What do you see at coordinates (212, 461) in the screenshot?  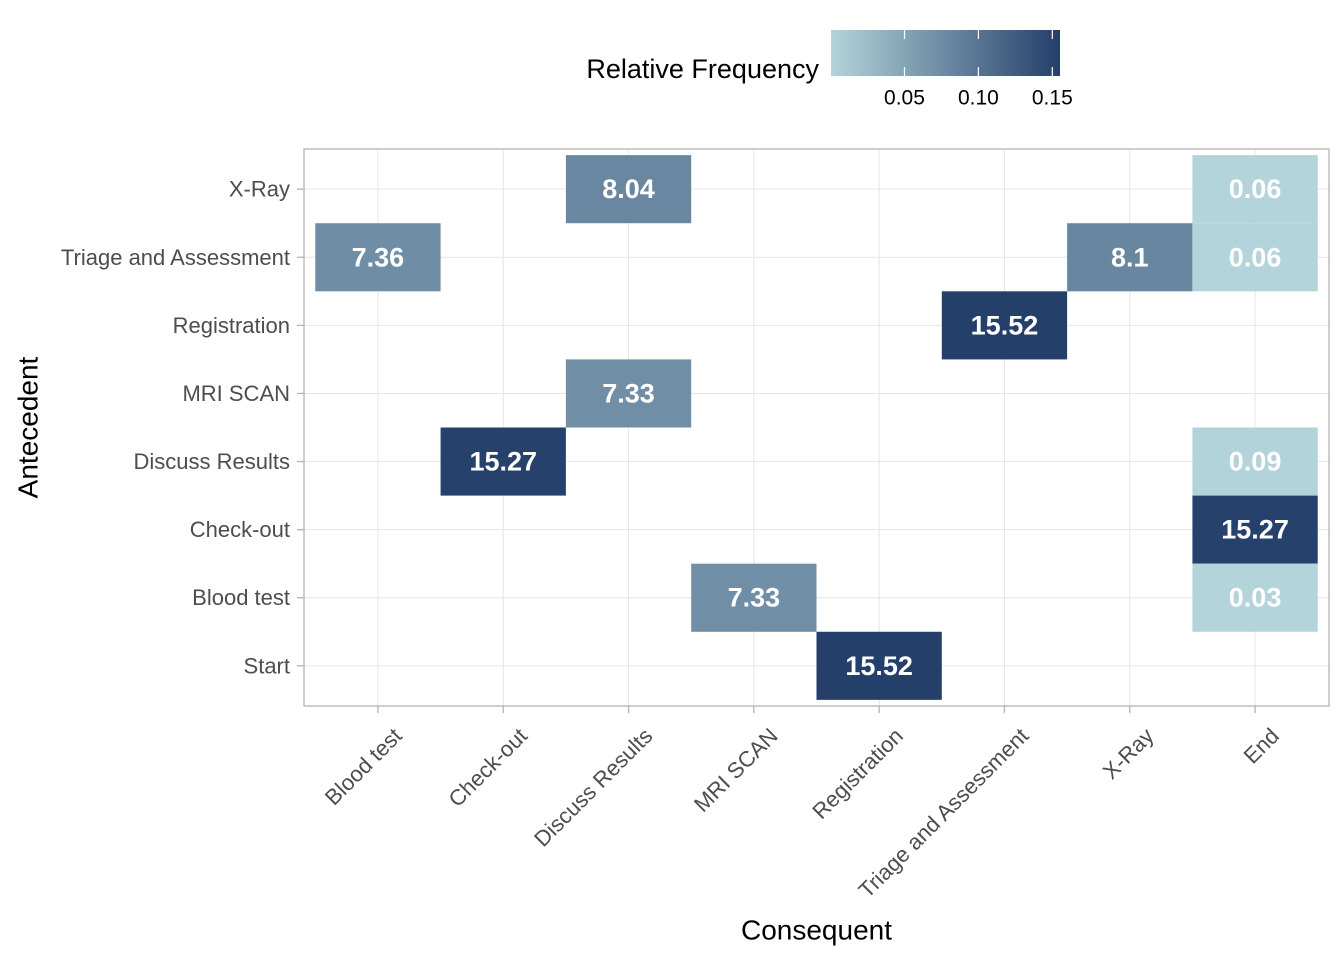 I see `y-tick-label-discuss-results: Discuss Results` at bounding box center [212, 461].